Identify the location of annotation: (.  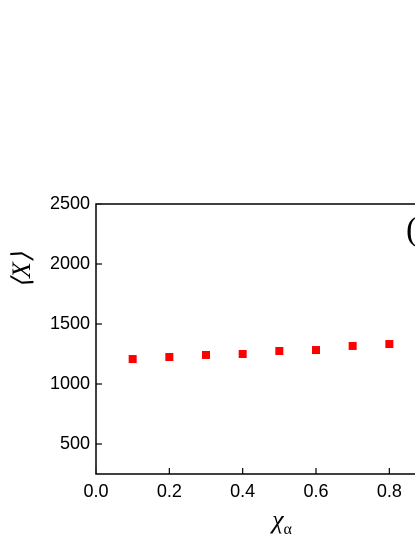
(410, 229).